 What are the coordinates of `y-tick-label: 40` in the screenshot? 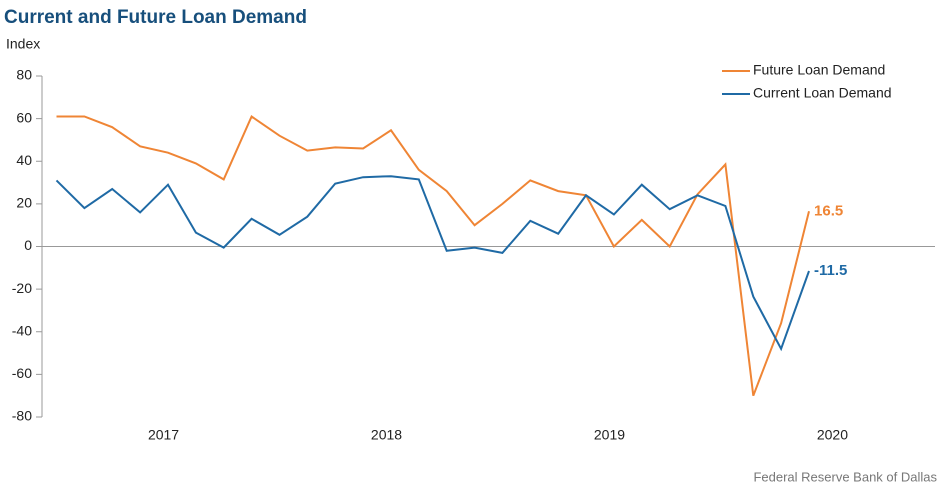 It's located at (24, 160).